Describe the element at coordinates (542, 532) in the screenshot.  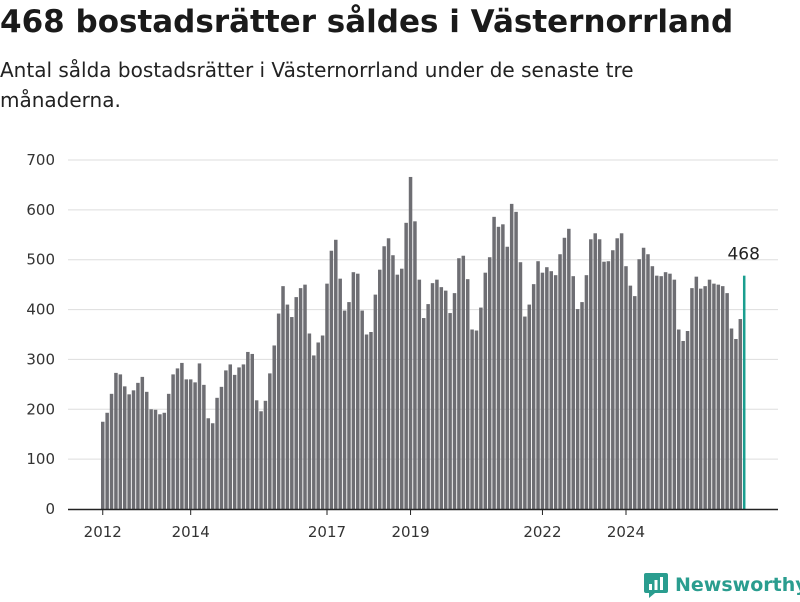
I see `x-tick-label: 2022` at that location.